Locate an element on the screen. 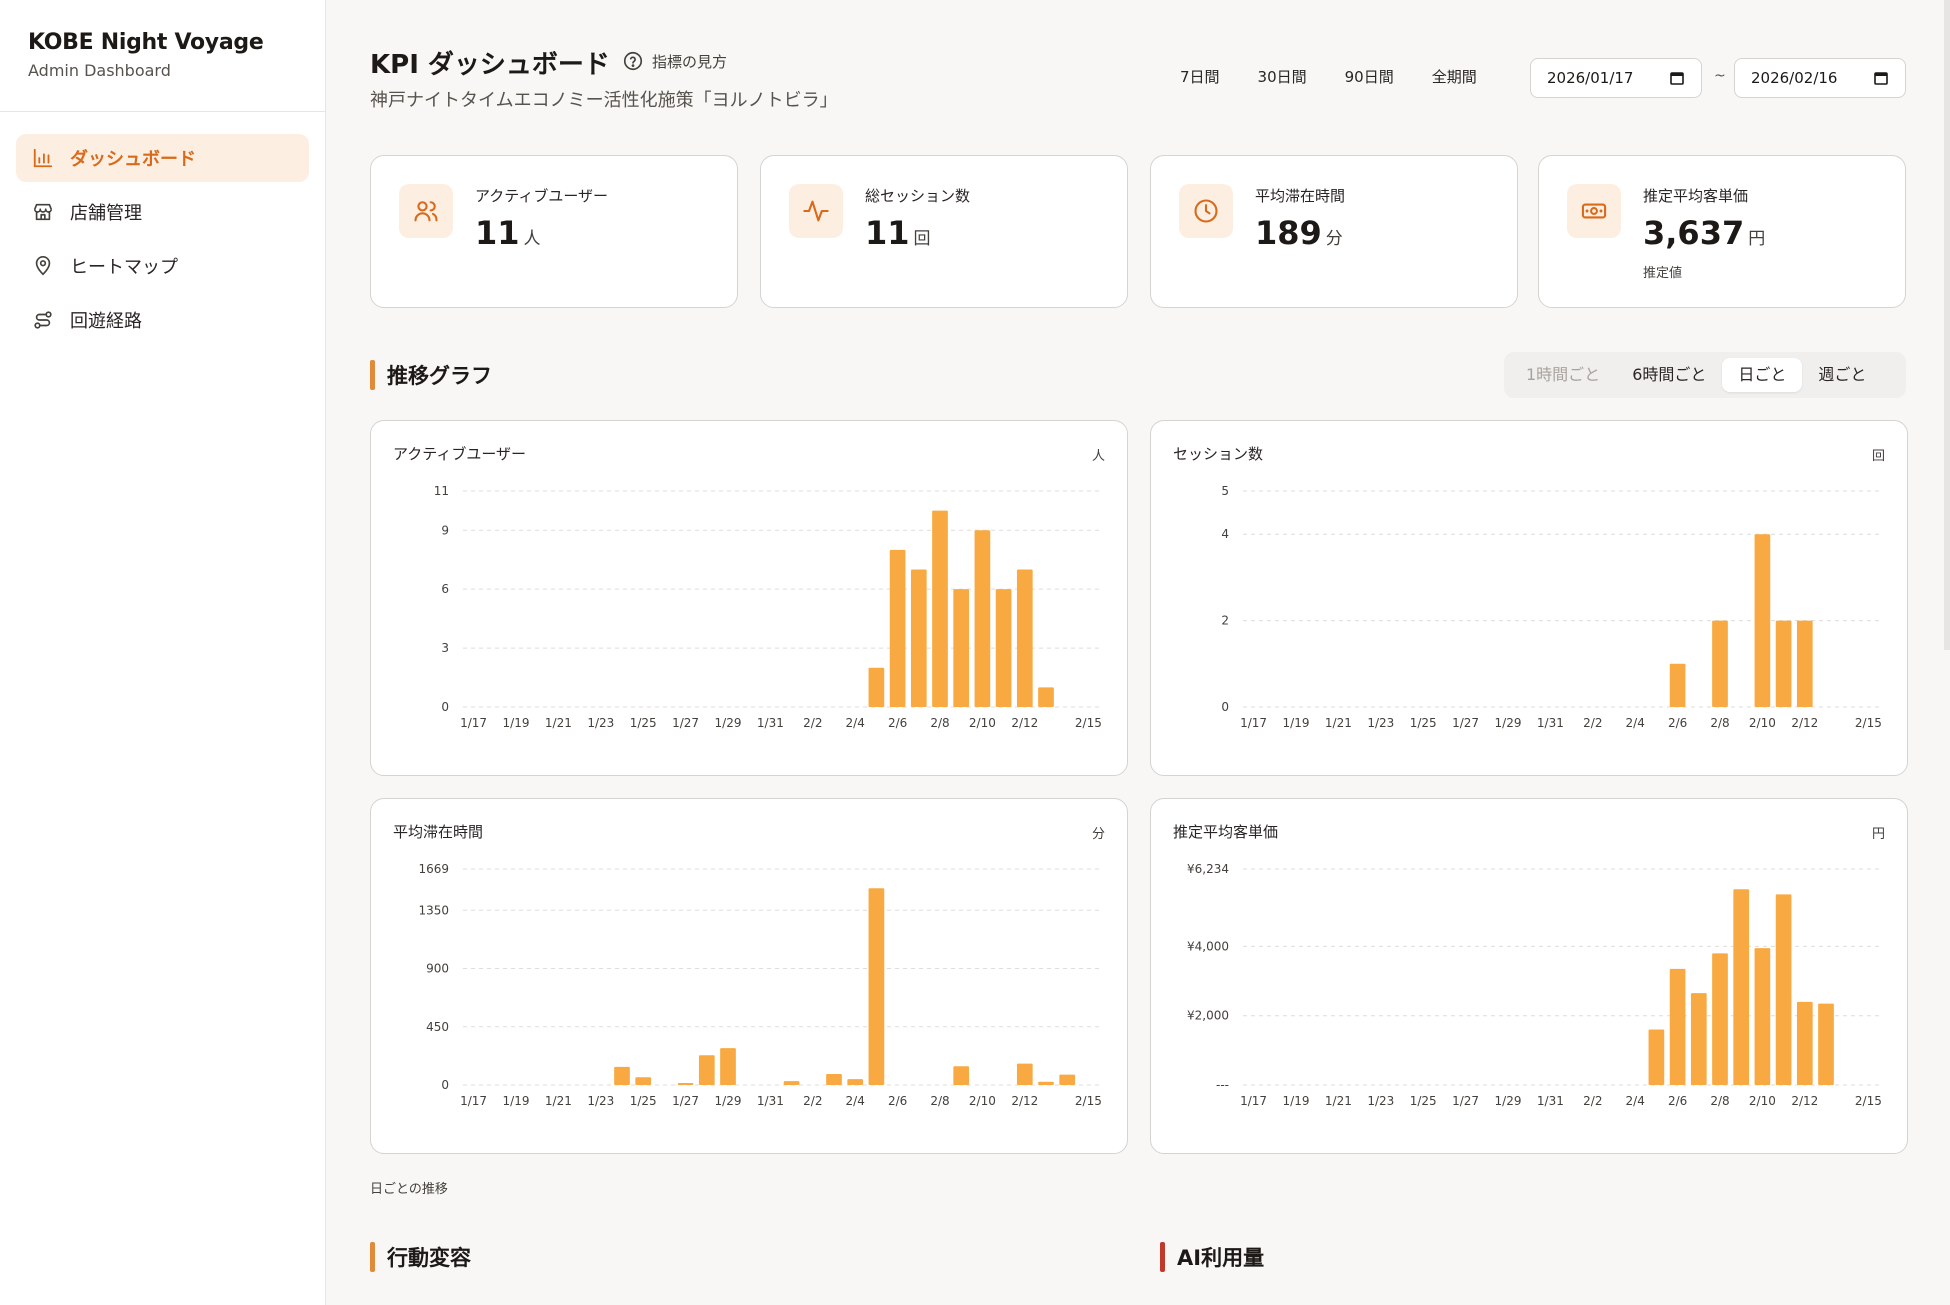 Image resolution: width=1950 pixels, height=1305 pixels. y-tick-label: 5 is located at coordinates (1225, 491).